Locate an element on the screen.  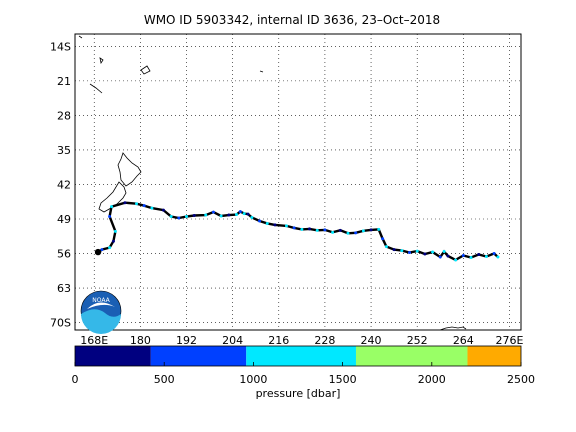
colorbar-label: pressure [dbar] is located at coordinates (298, 393).